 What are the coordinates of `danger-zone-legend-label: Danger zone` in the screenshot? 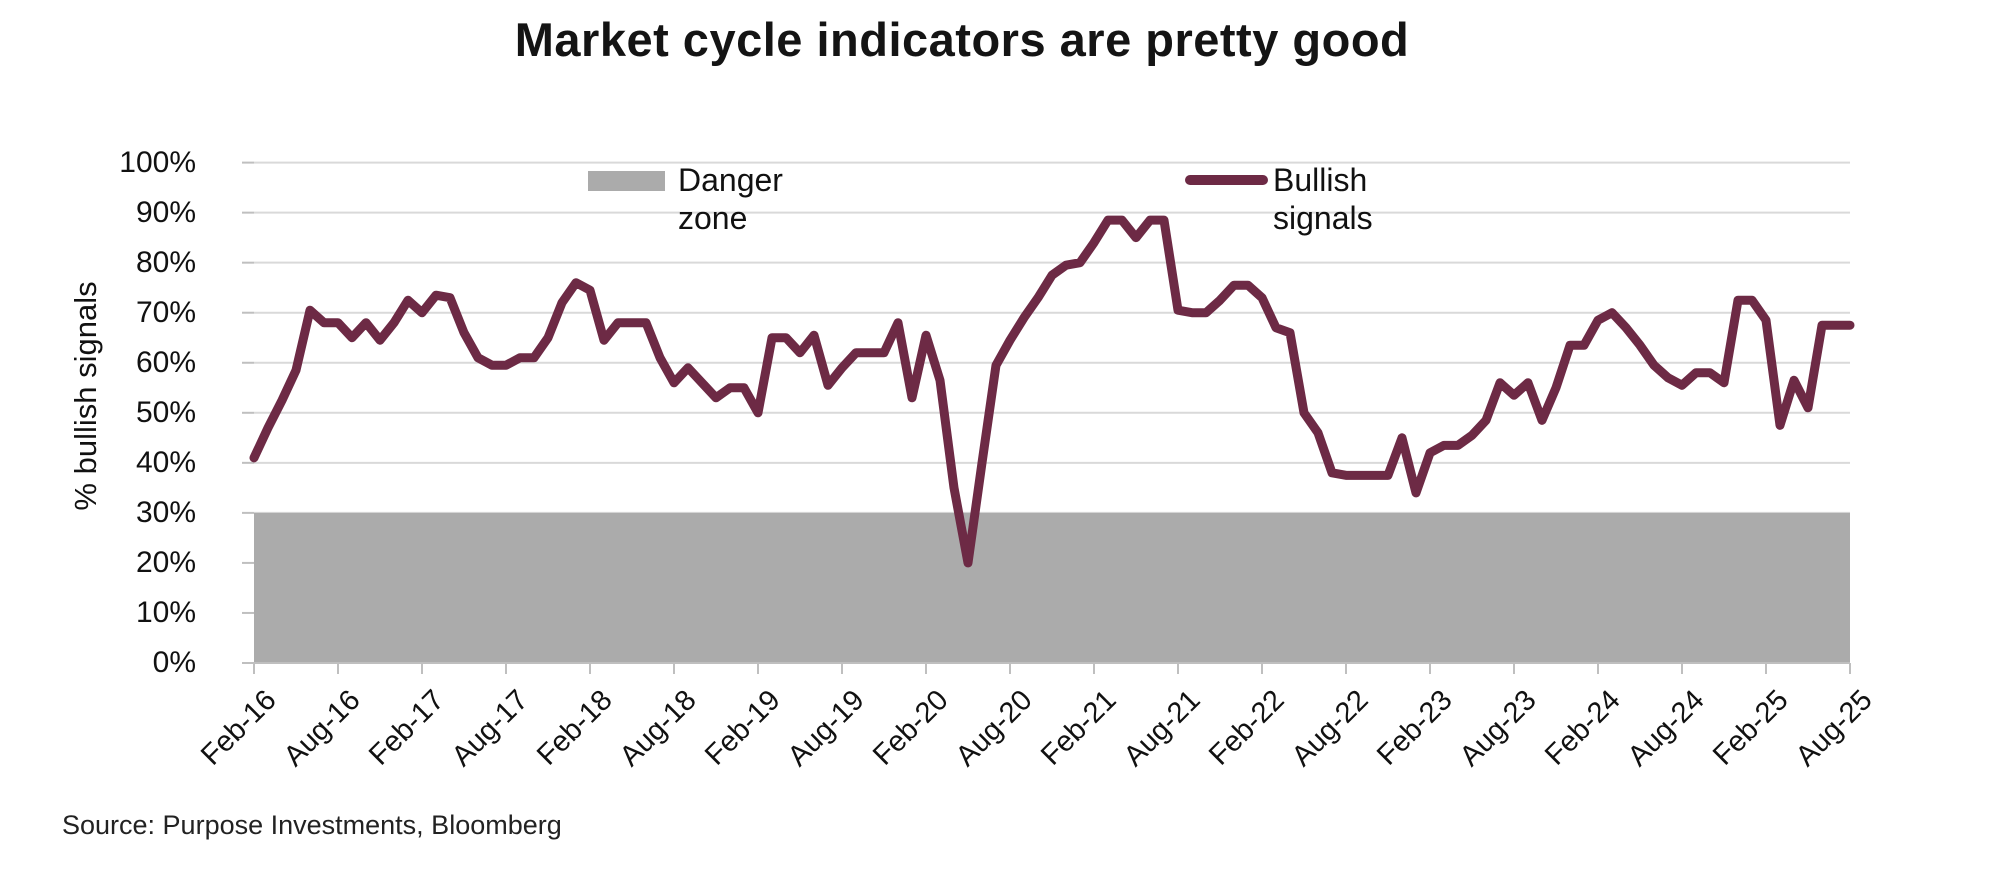 It's located at (730, 199).